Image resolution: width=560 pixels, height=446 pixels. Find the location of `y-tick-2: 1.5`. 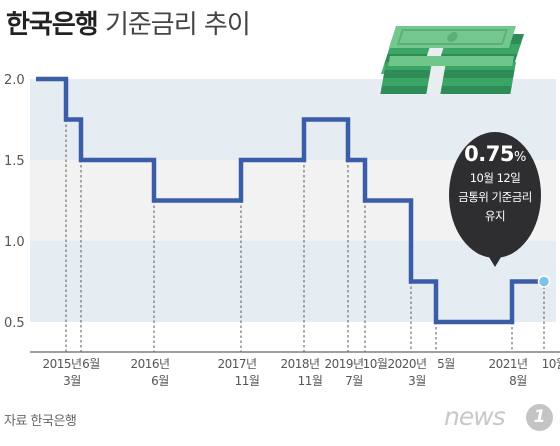

y-tick-2: 1.5 is located at coordinates (14, 161).